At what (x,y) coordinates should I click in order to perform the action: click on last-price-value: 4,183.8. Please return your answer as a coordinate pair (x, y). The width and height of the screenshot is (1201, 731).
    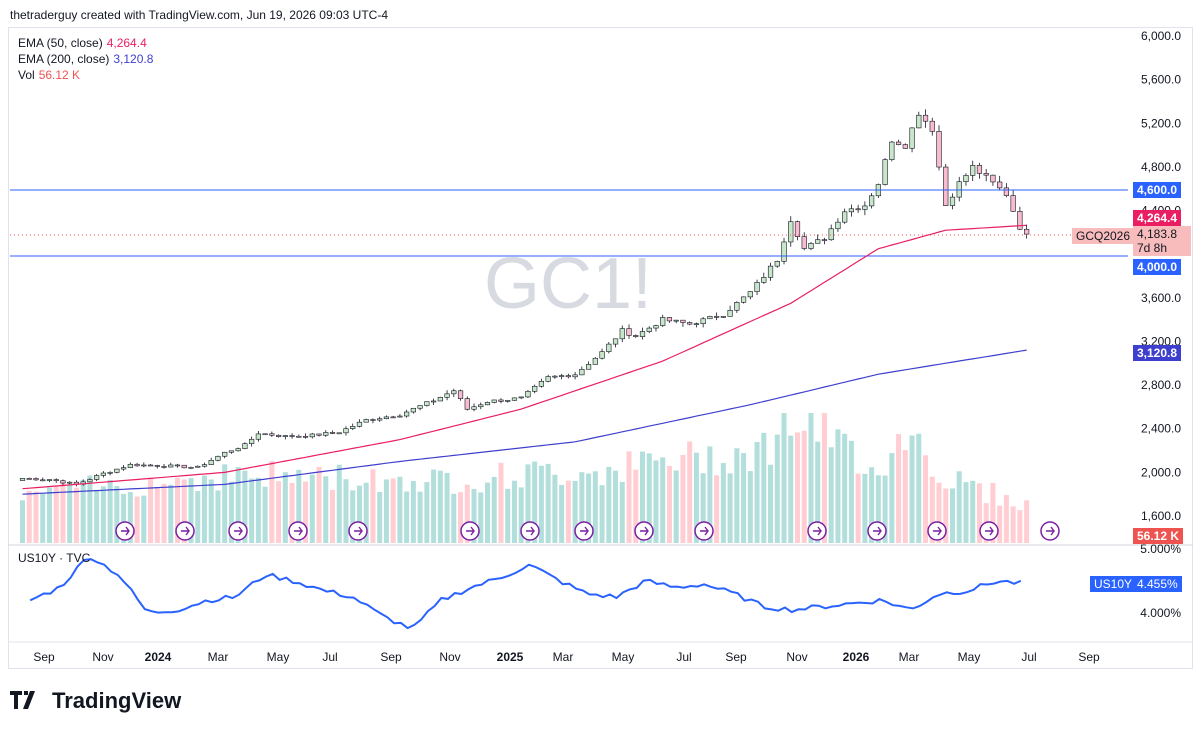
    Looking at the image, I should click on (1157, 234).